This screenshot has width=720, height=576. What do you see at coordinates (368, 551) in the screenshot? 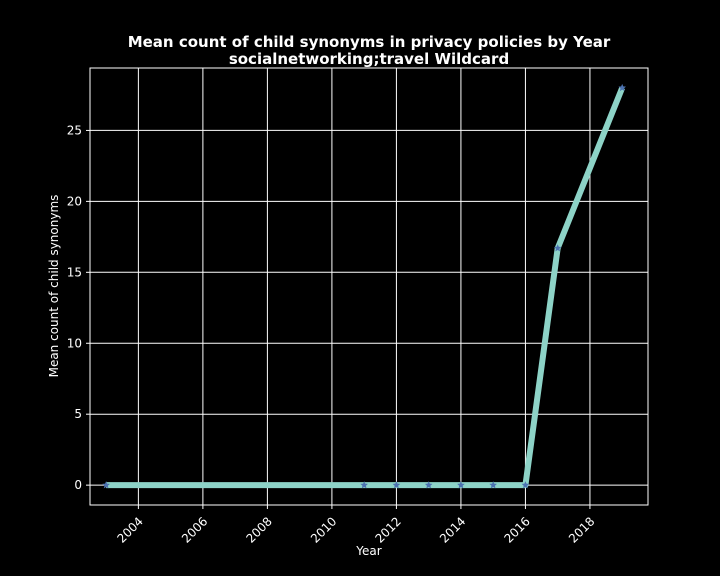
I see `x-axis-label: Year` at bounding box center [368, 551].